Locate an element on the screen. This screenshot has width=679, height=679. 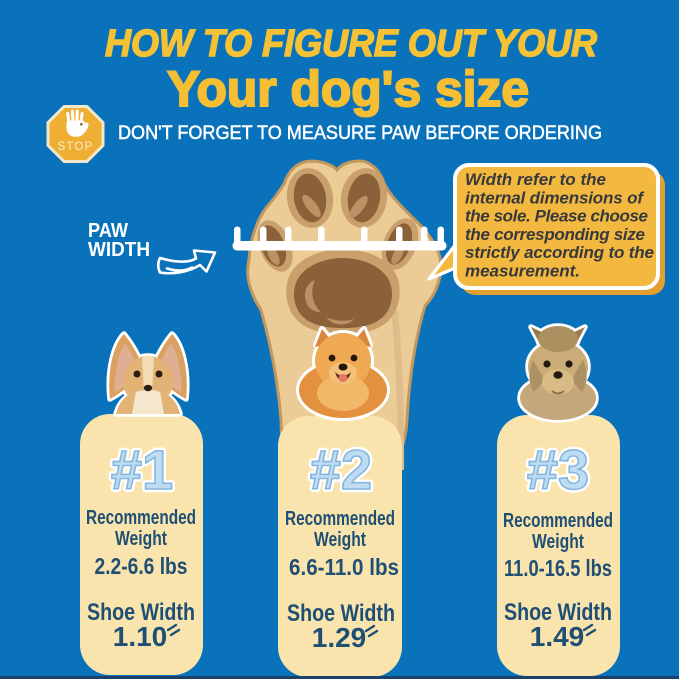
svg-text: 1.29 is located at coordinates (339, 637).